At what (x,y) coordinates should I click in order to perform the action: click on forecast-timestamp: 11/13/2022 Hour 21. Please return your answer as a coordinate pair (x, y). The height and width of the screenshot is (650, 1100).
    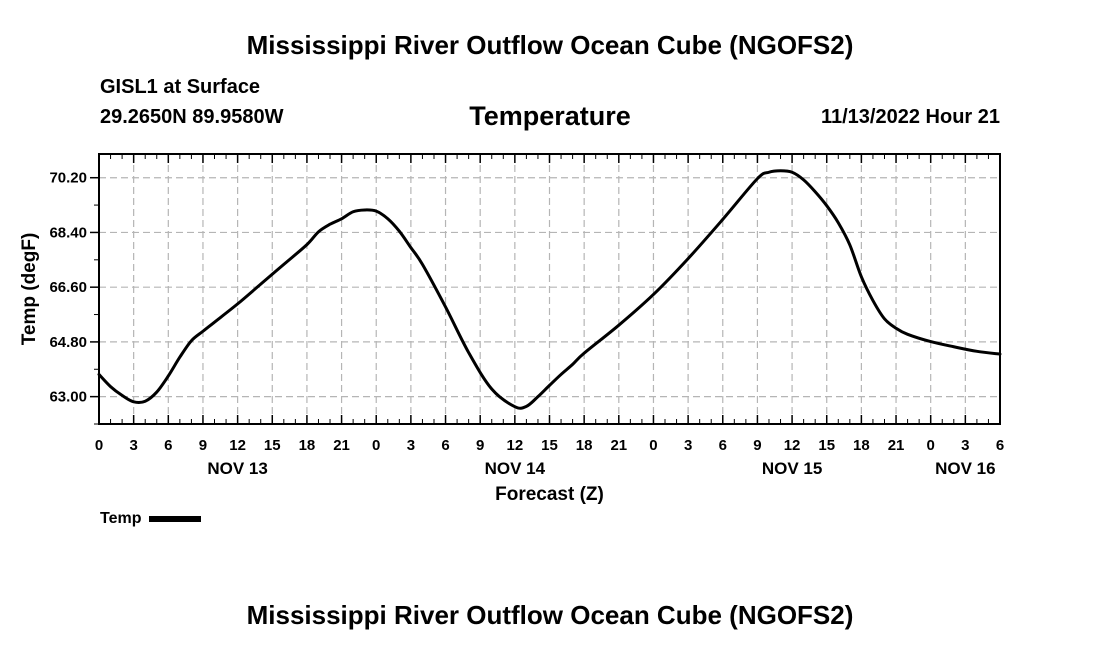
    Looking at the image, I should click on (910, 117).